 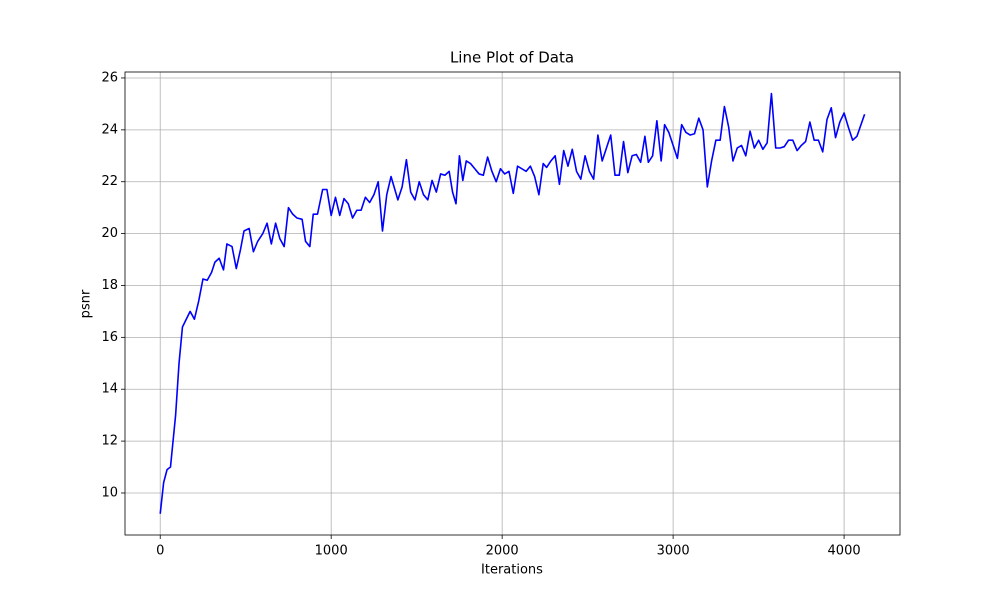 I want to click on y-tick-label: 12, so click(x=109, y=441).